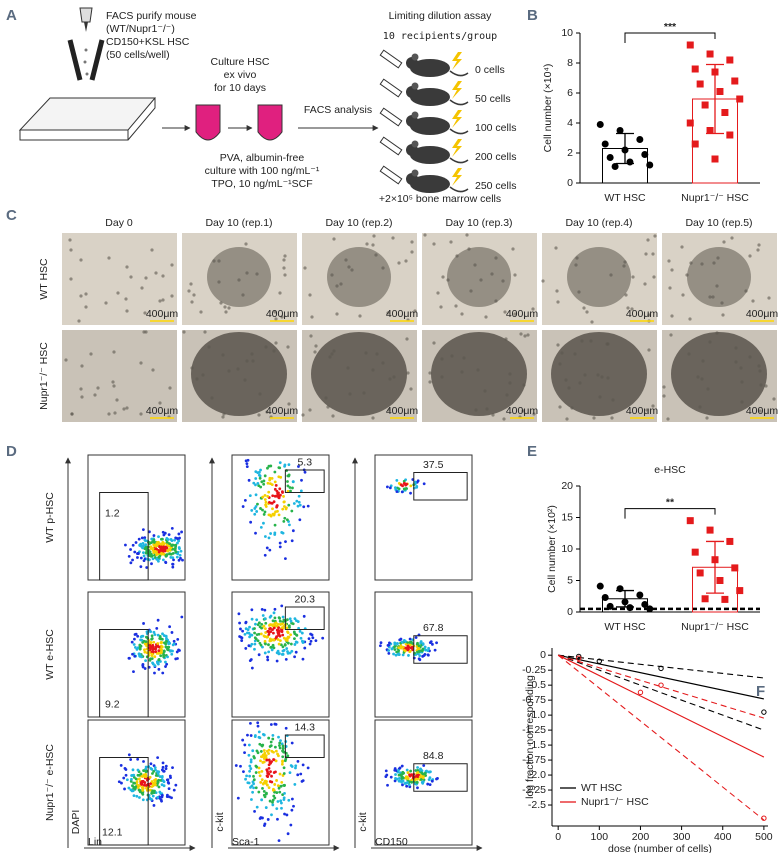  I want to click on x-tick-label: WT HSC, so click(625, 198).